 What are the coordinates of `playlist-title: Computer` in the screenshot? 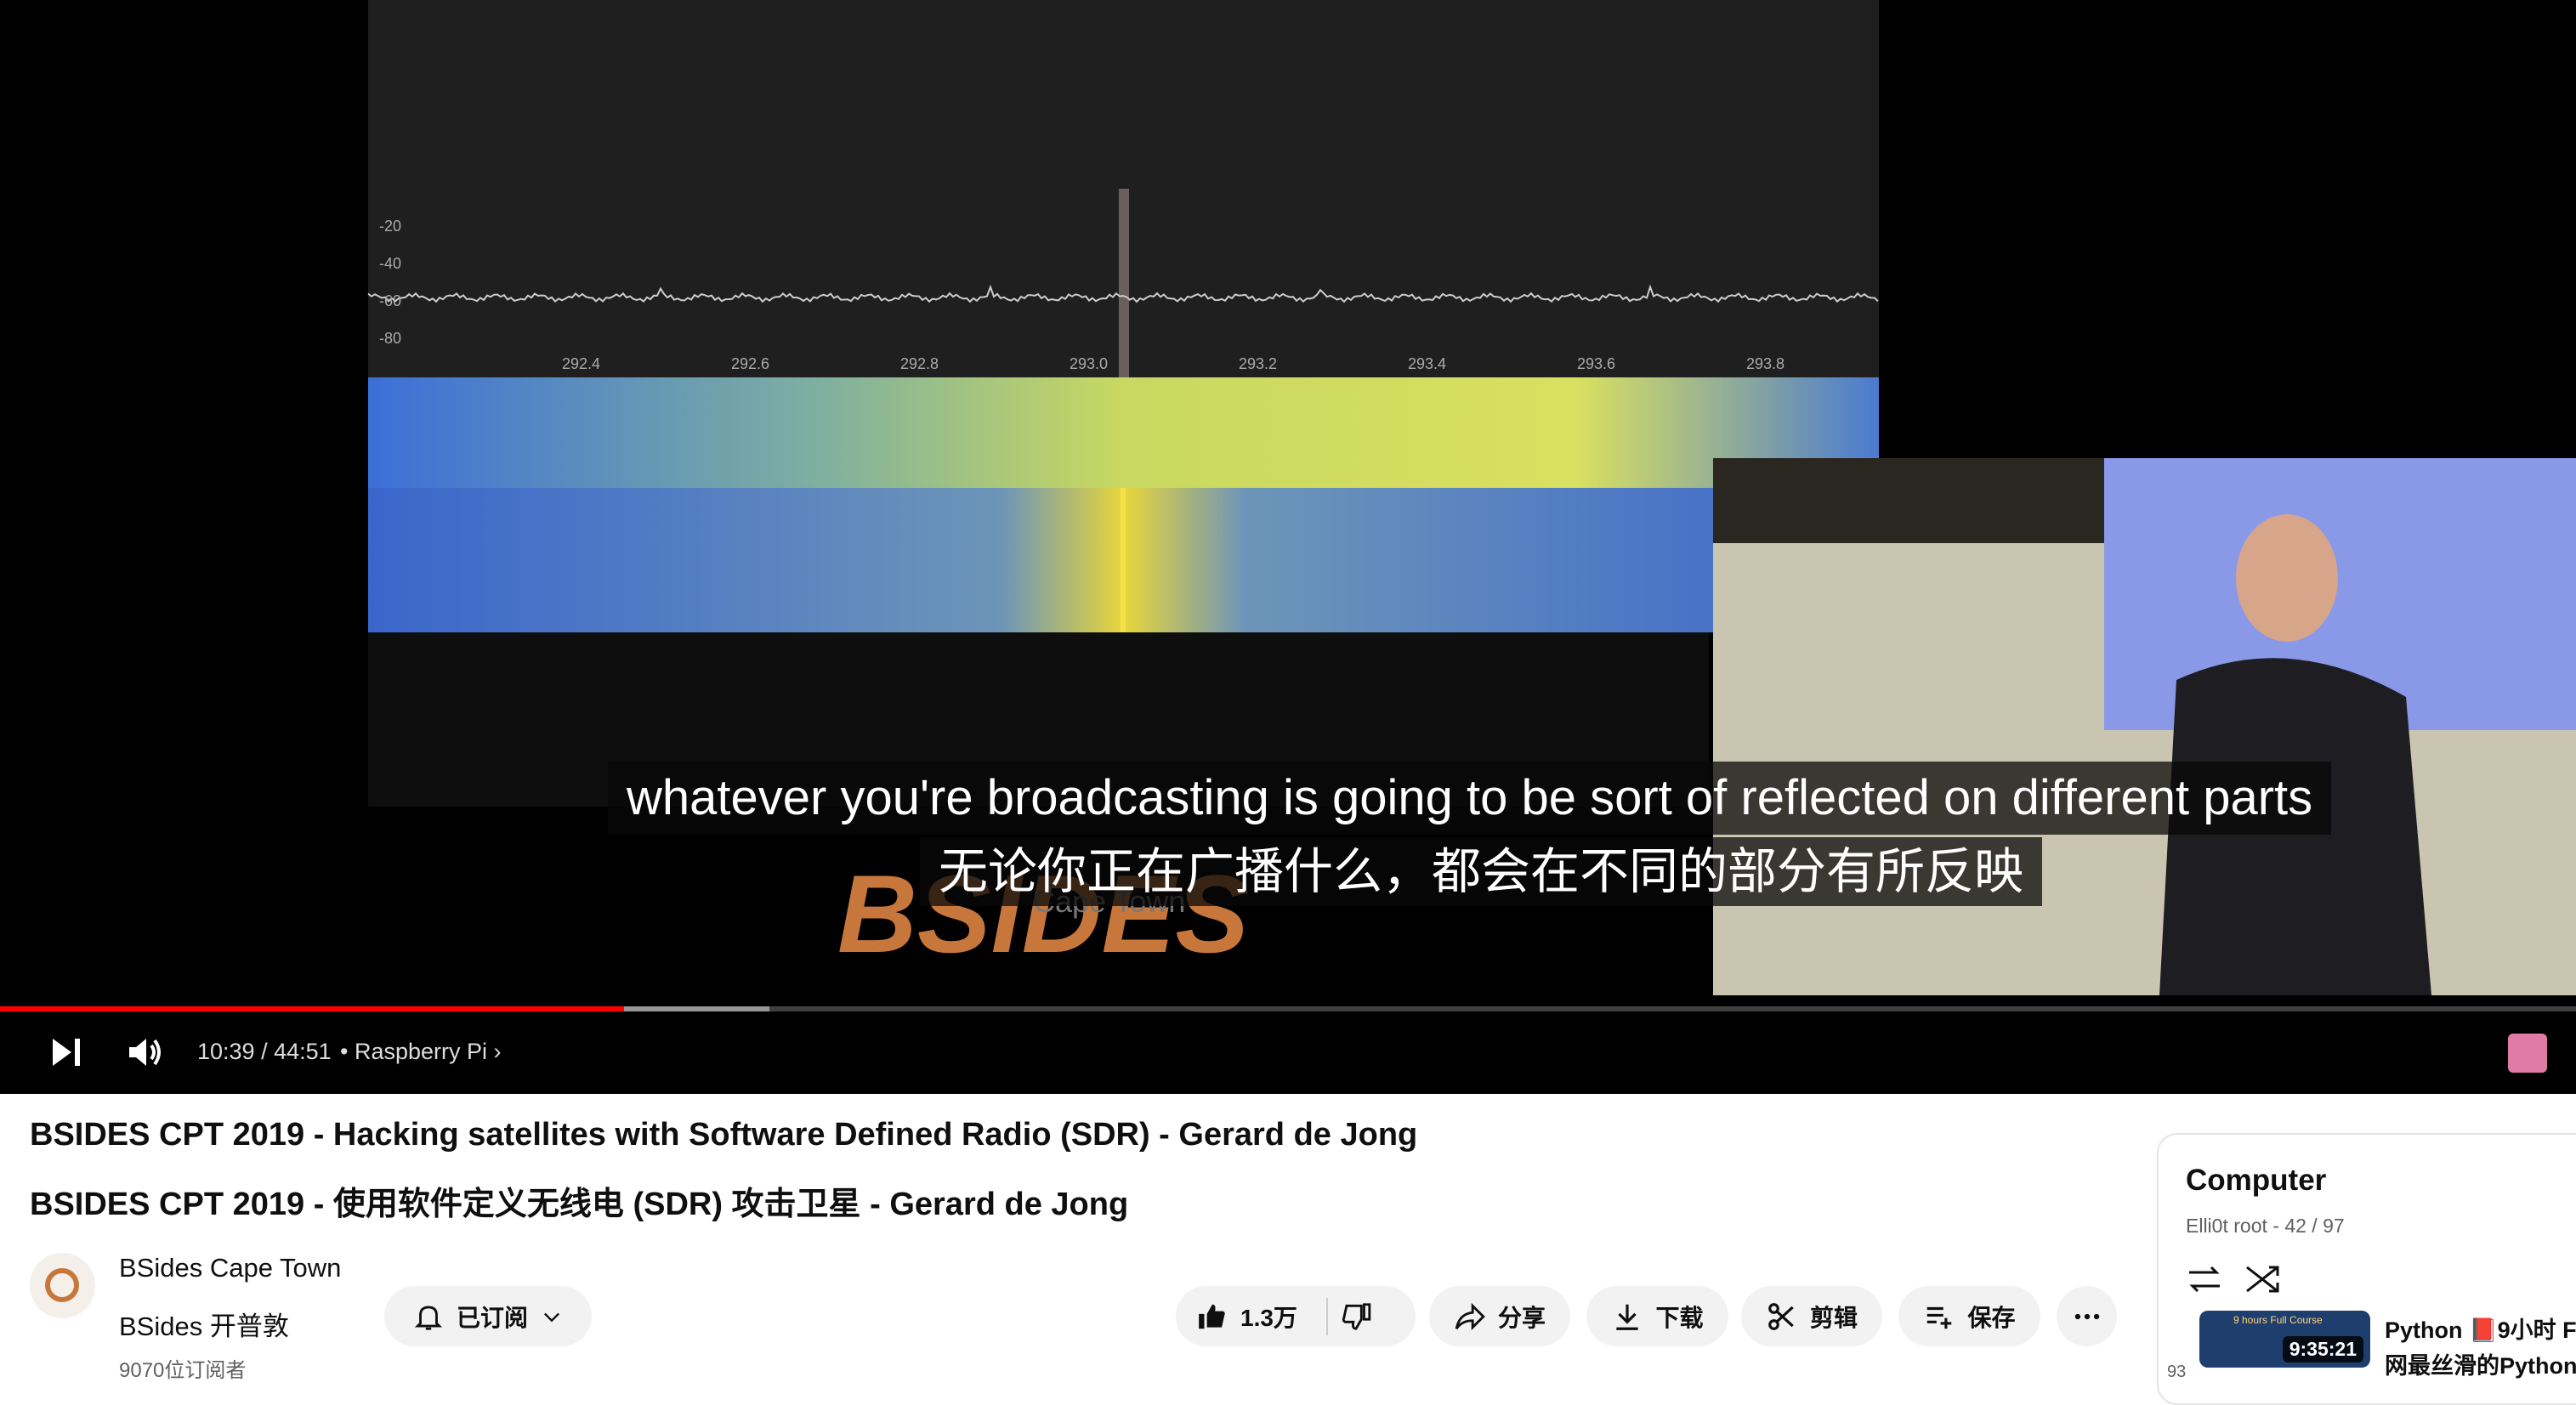 It's located at (2256, 1180).